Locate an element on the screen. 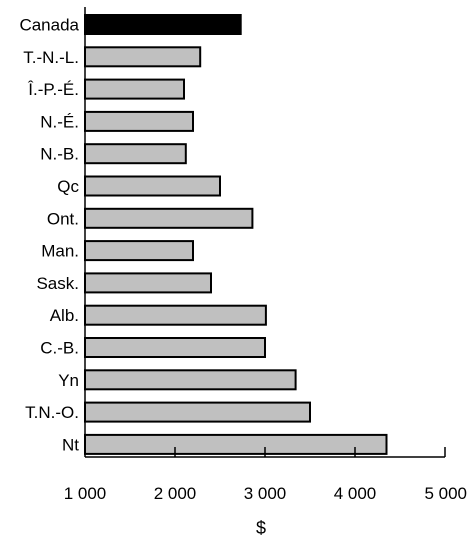  category-label-8: Sask. is located at coordinates (57, 283).